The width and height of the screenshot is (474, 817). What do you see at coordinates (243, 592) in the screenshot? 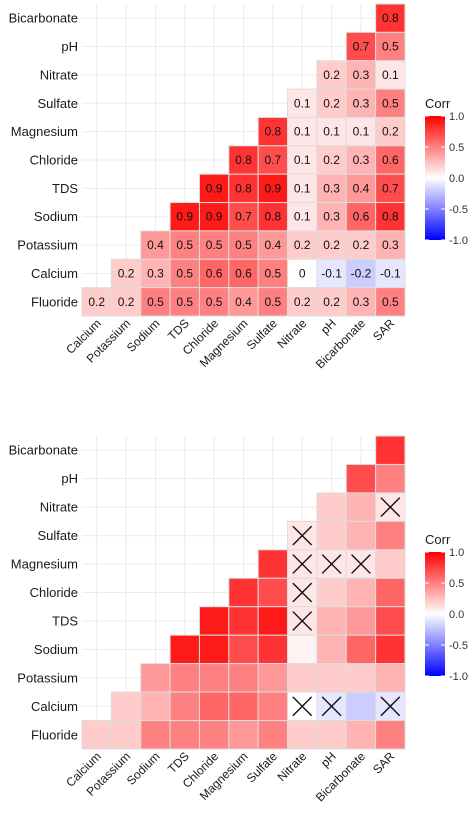
I see `heatmap-cell-chloride-magnesium` at bounding box center [243, 592].